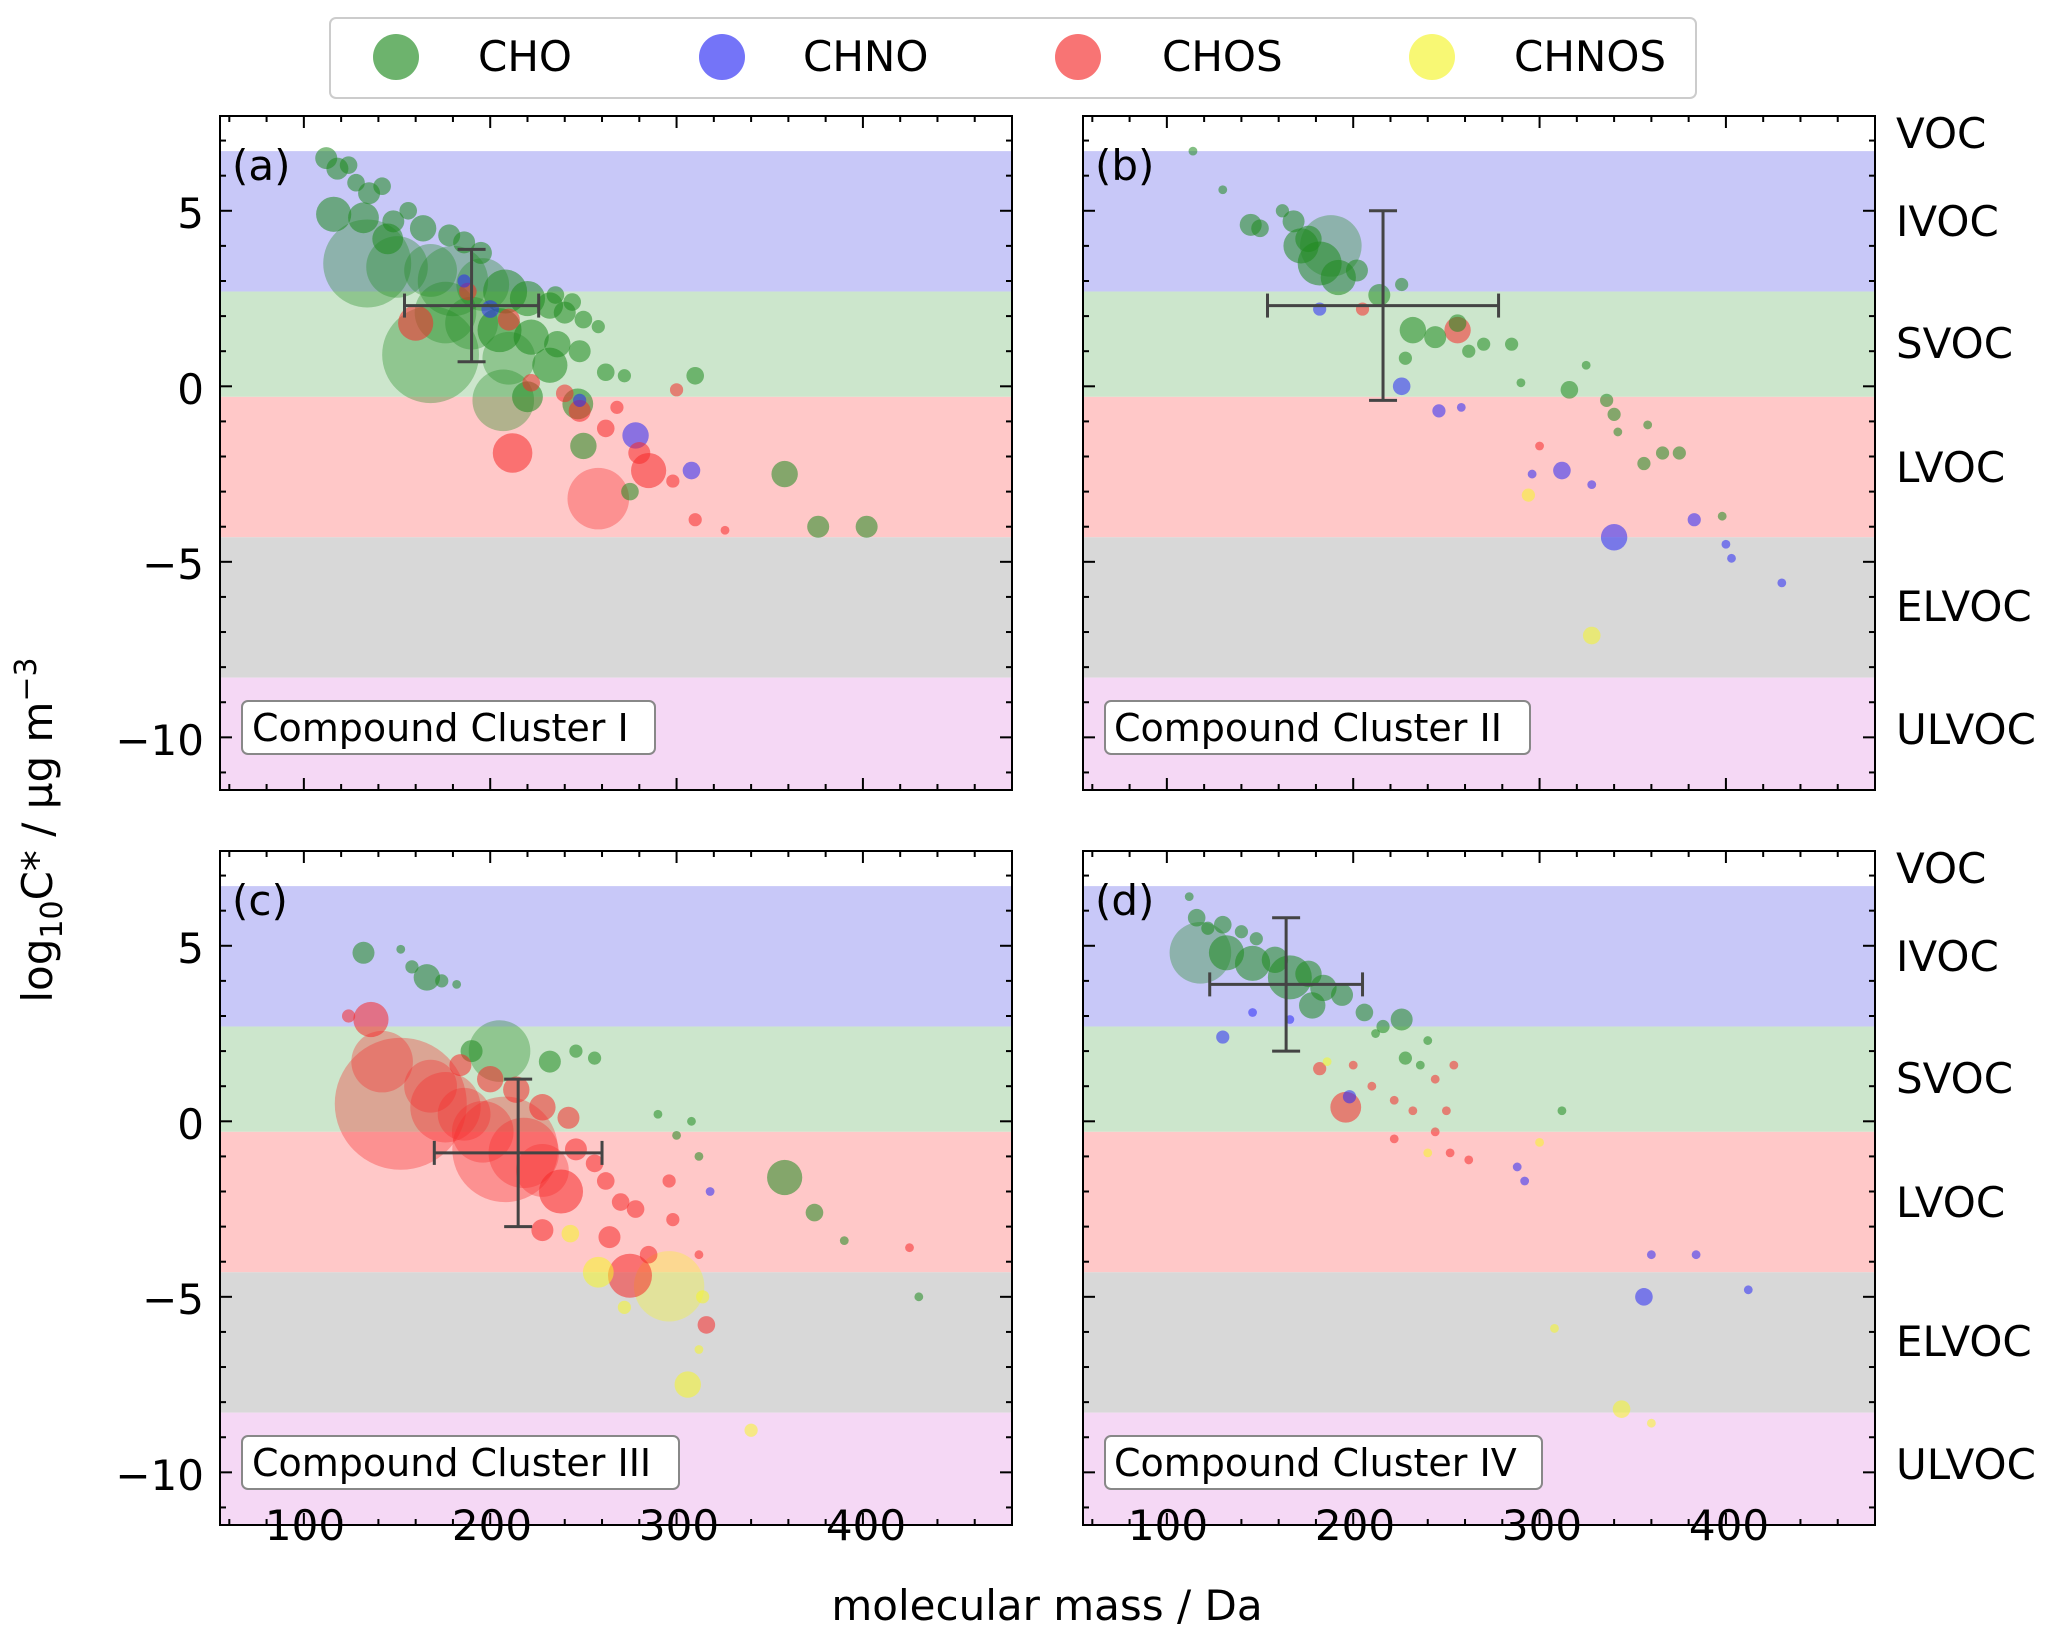 Image resolution: width=2067 pixels, height=1649 pixels. I want to click on cluster-title: Compound Cluster IV, so click(1315, 1463).